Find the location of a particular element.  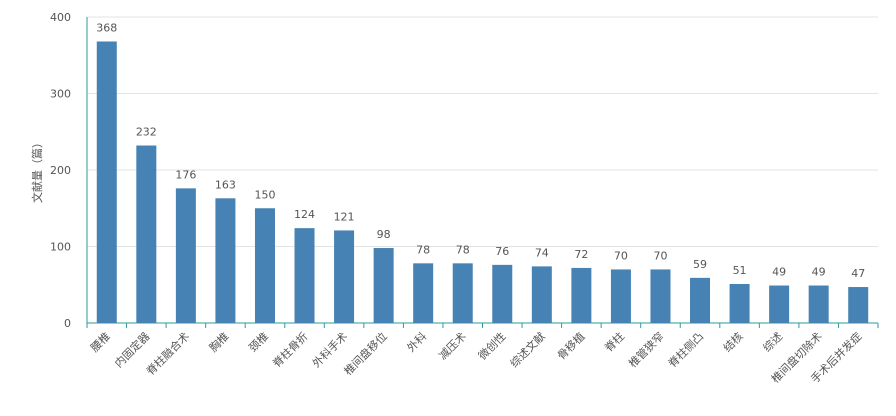

y-tick-label: 400 is located at coordinates (60, 17).